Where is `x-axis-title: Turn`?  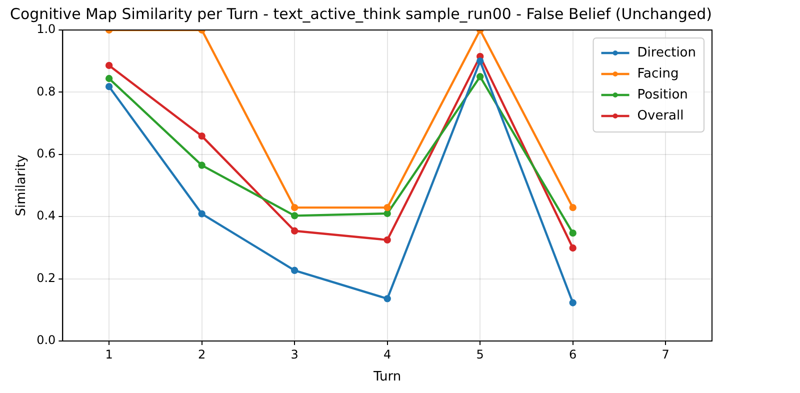 x-axis-title: Turn is located at coordinates (387, 377).